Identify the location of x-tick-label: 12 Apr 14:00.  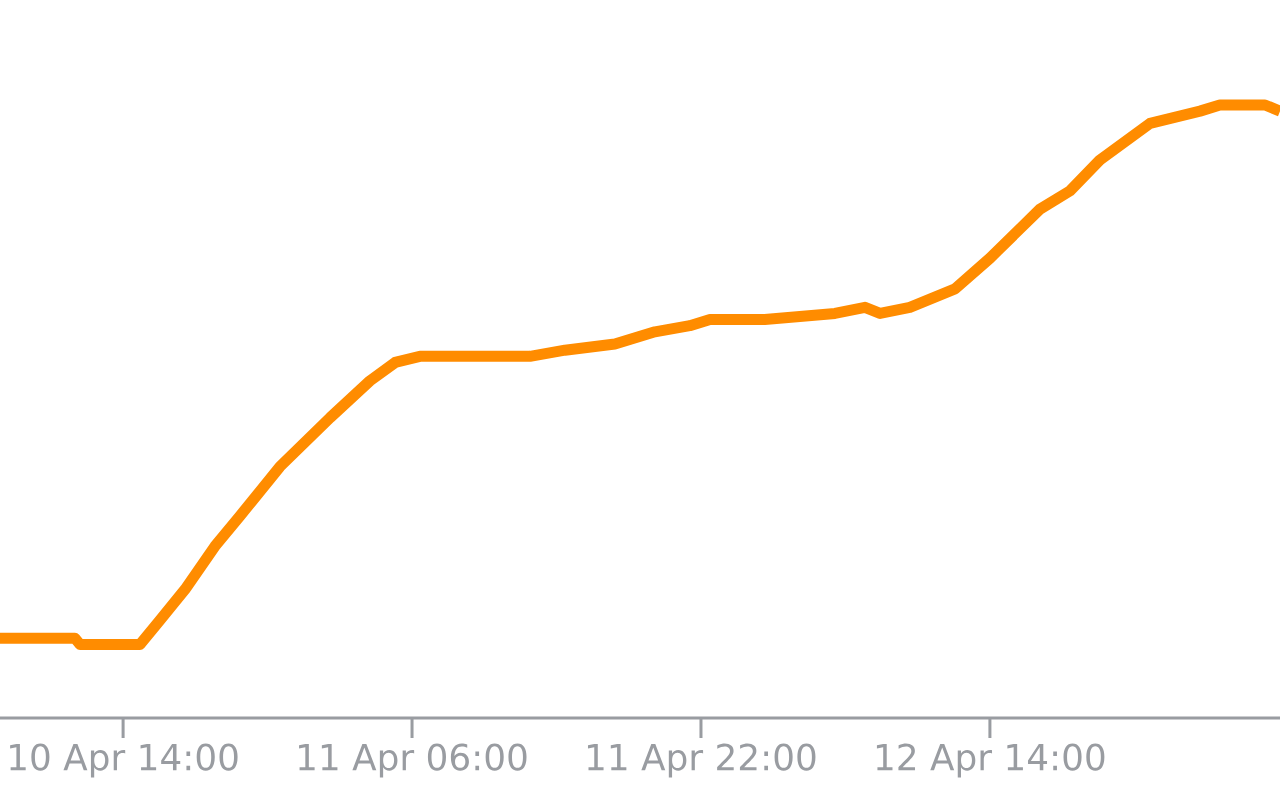
(990, 760).